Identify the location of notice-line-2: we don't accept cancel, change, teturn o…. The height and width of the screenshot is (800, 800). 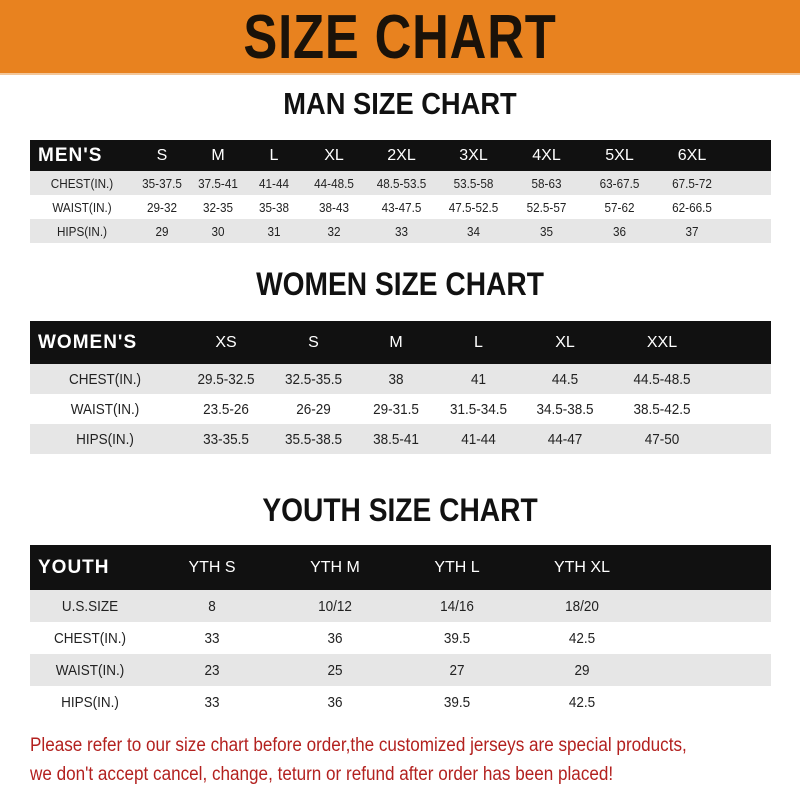
(322, 774).